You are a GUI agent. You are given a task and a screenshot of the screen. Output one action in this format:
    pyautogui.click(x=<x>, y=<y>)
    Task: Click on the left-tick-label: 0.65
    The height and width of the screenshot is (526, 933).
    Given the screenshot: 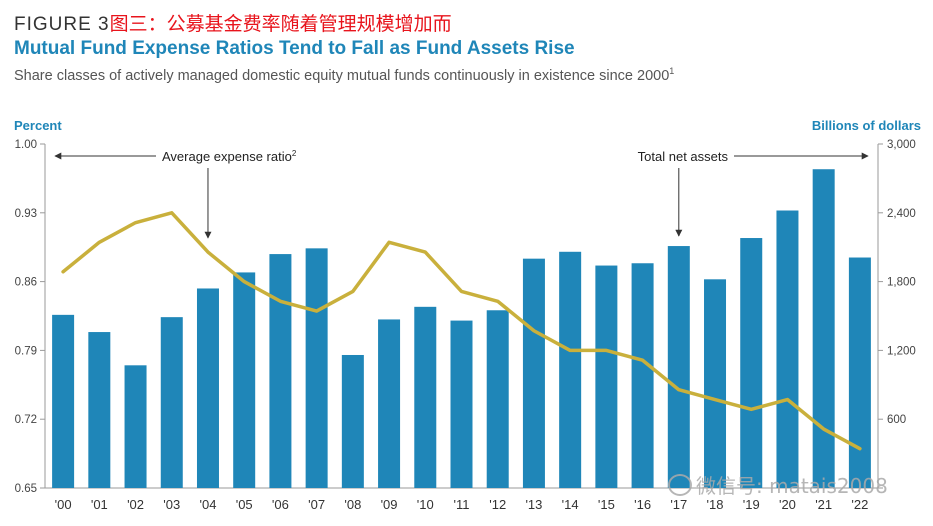 What is the action you would take?
    pyautogui.click(x=26, y=489)
    